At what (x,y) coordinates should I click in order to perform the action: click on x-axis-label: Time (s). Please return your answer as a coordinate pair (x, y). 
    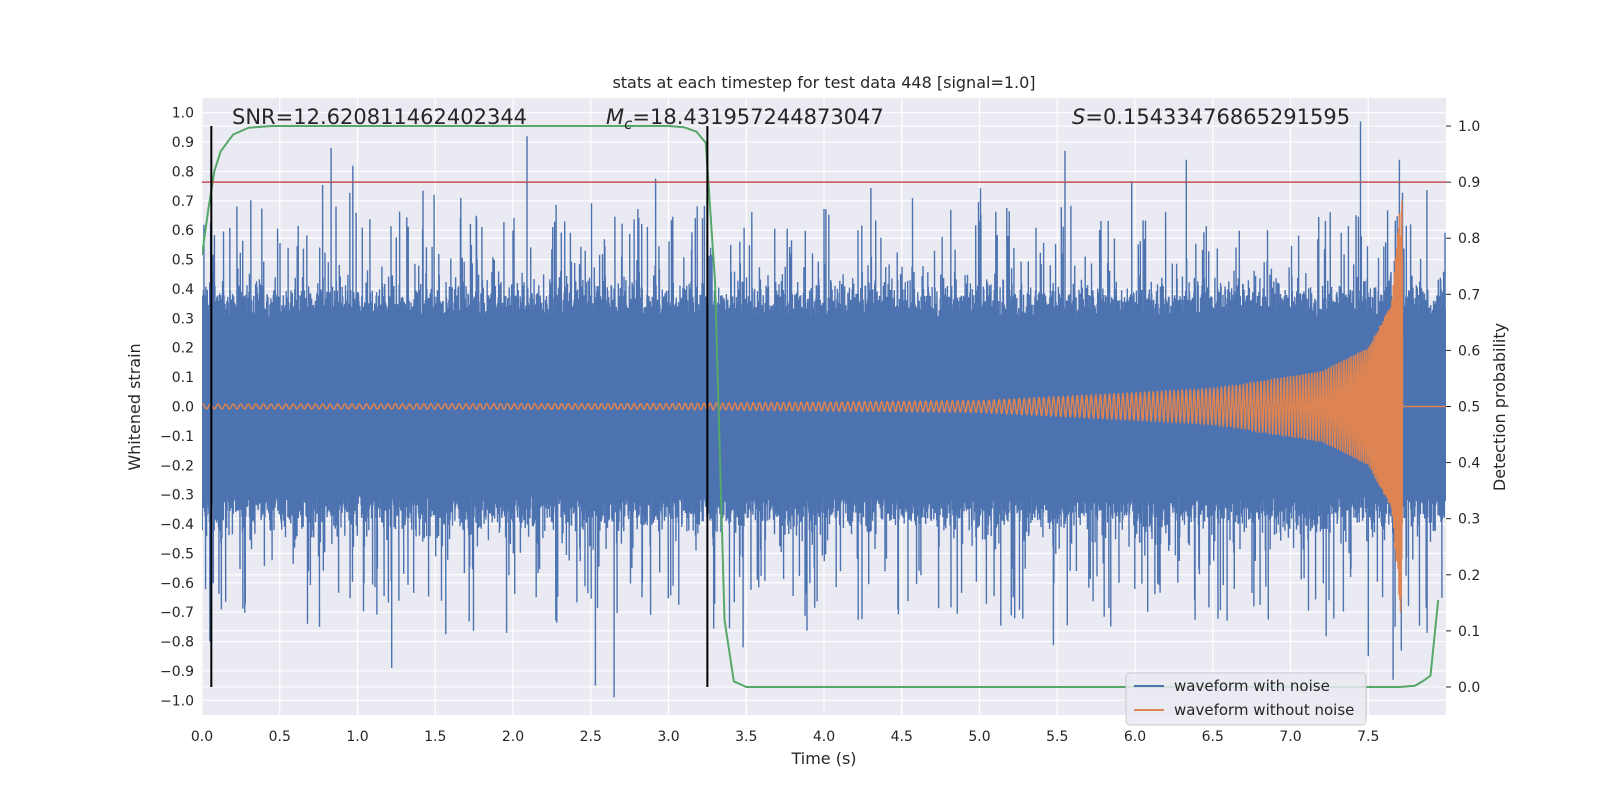
    Looking at the image, I should click on (823, 758).